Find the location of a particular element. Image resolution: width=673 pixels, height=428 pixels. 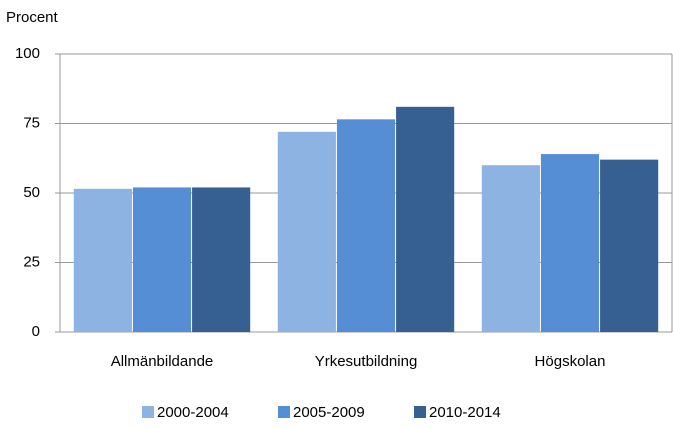

legend-label: 2000-2004 is located at coordinates (193, 412).